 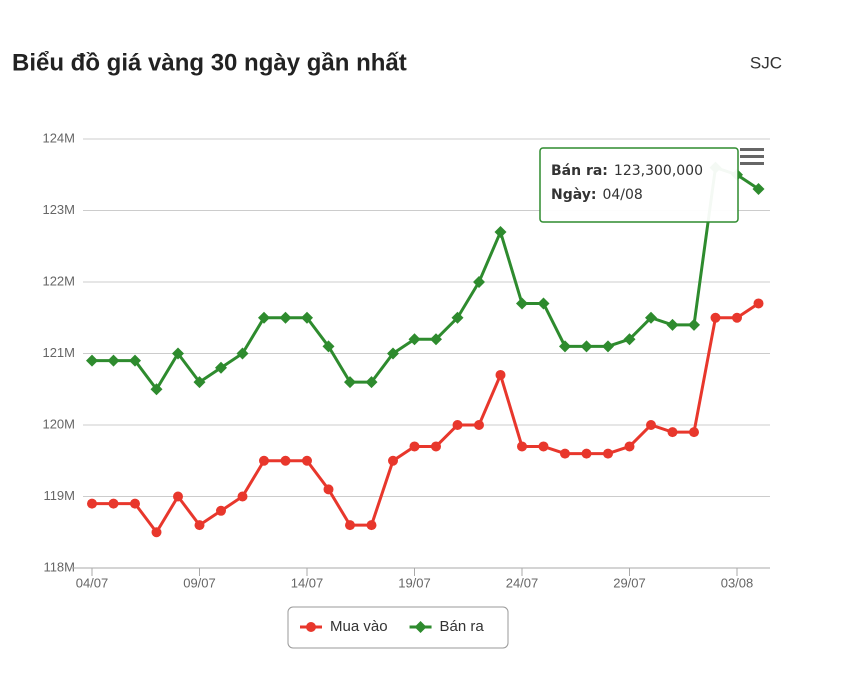 What do you see at coordinates (629, 582) in the screenshot?
I see `x-tick-label: 29/07` at bounding box center [629, 582].